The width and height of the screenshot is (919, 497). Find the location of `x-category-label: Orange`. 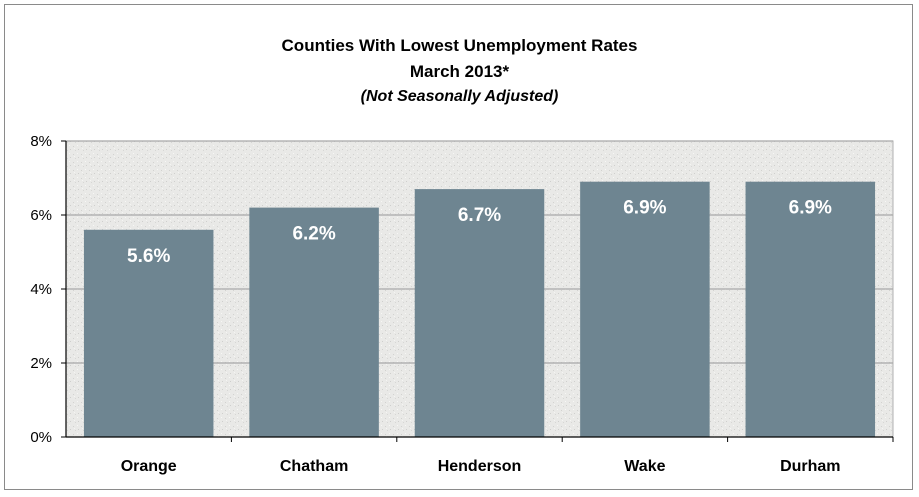

x-category-label: Orange is located at coordinates (149, 466).